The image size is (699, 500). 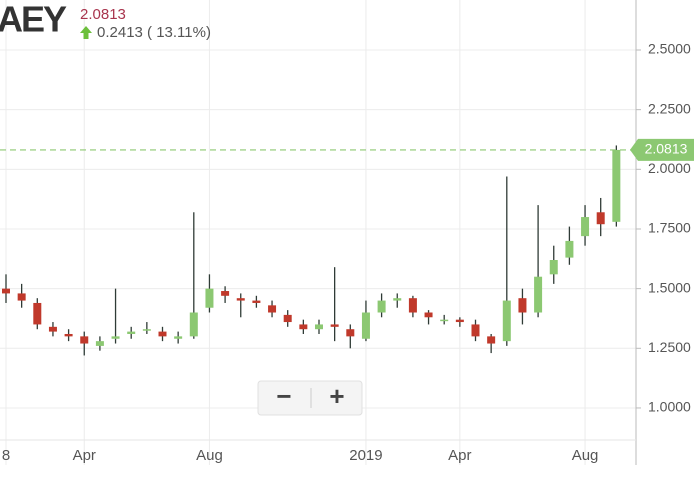 What do you see at coordinates (86, 32) in the screenshot?
I see `up-arrow` at bounding box center [86, 32].